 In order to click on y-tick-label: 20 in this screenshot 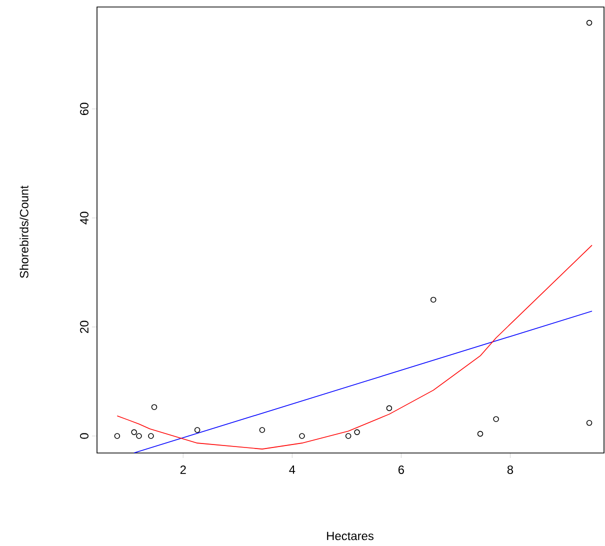, I will do `click(84, 327)`.